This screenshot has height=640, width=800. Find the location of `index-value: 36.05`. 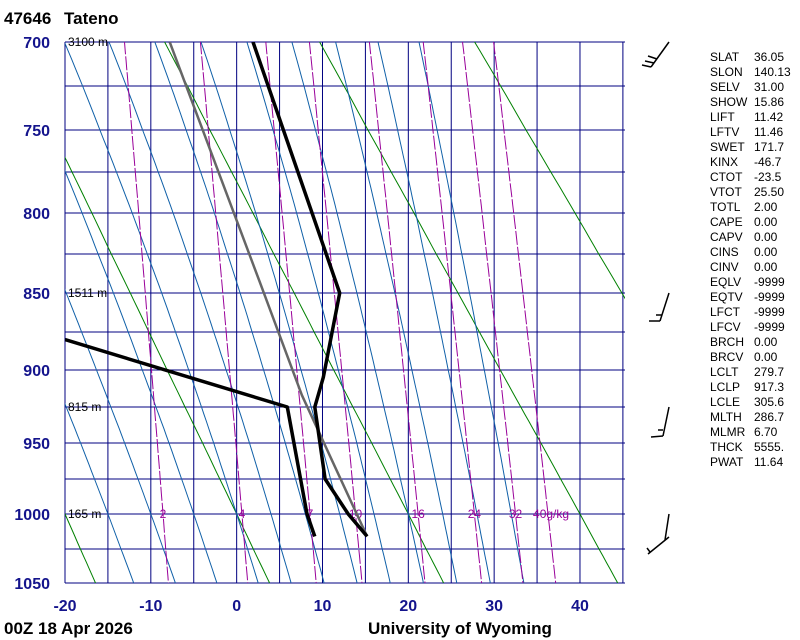

index-value: 36.05 is located at coordinates (769, 57).